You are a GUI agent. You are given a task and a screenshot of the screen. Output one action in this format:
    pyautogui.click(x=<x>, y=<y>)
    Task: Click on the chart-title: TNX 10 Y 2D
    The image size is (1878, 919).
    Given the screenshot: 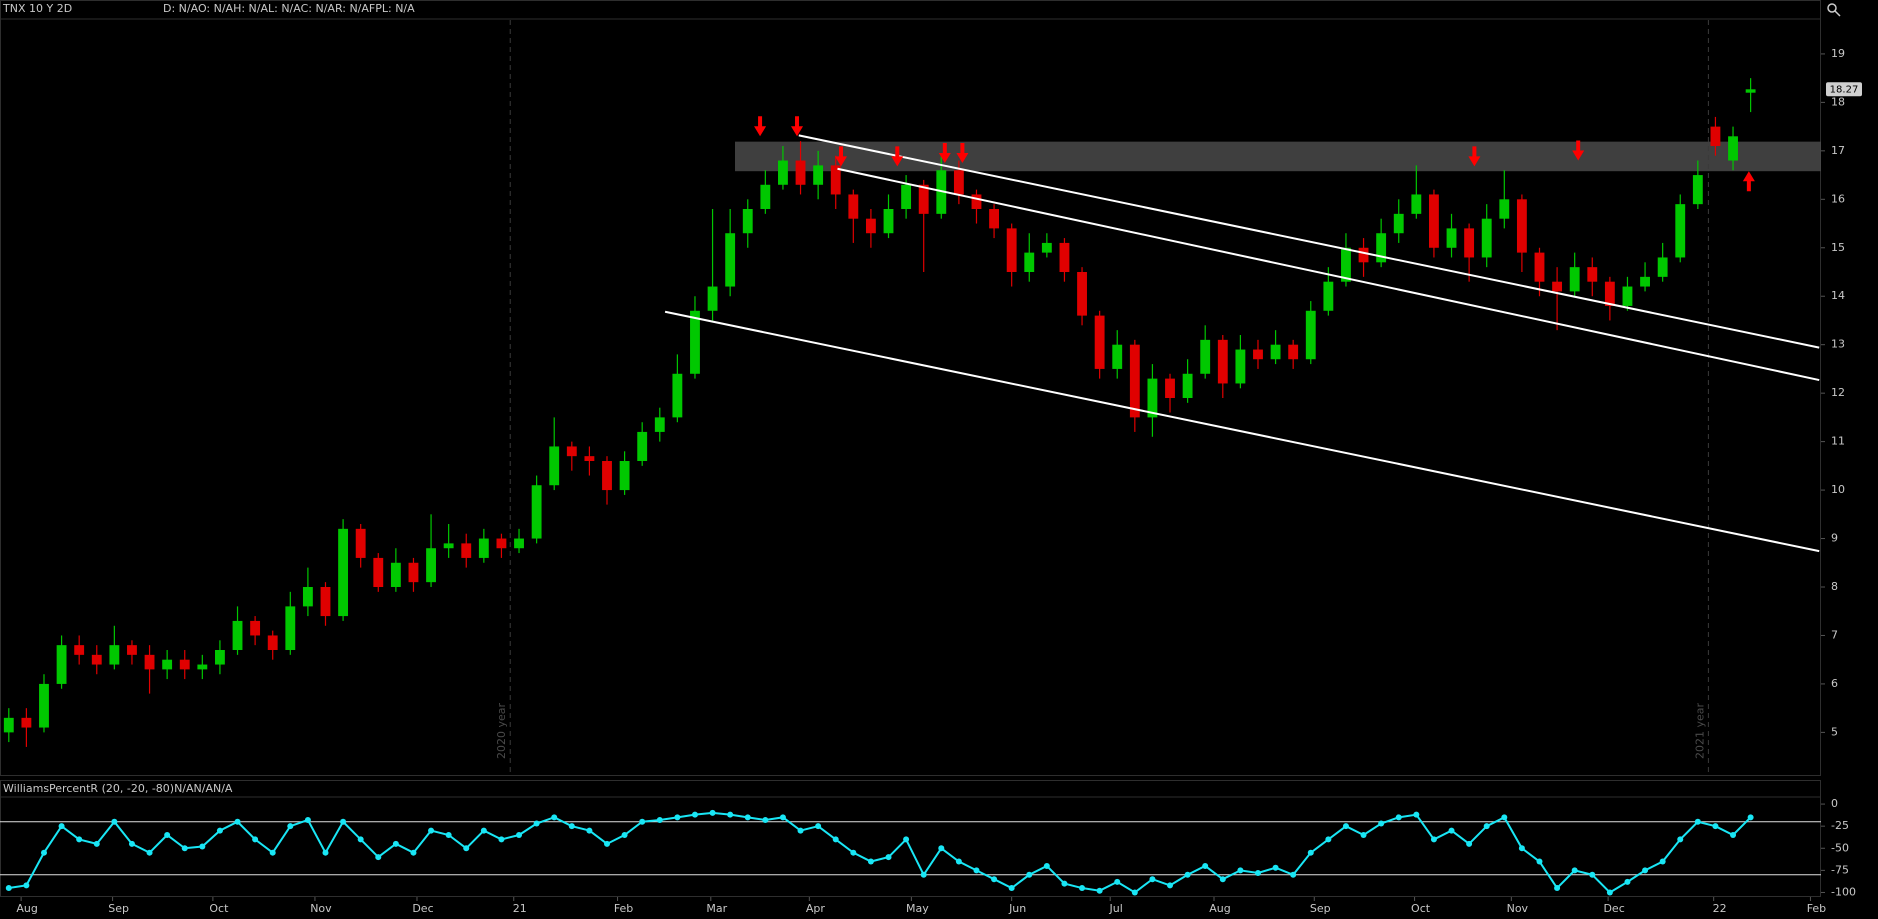 What is the action you would take?
    pyautogui.click(x=37, y=8)
    